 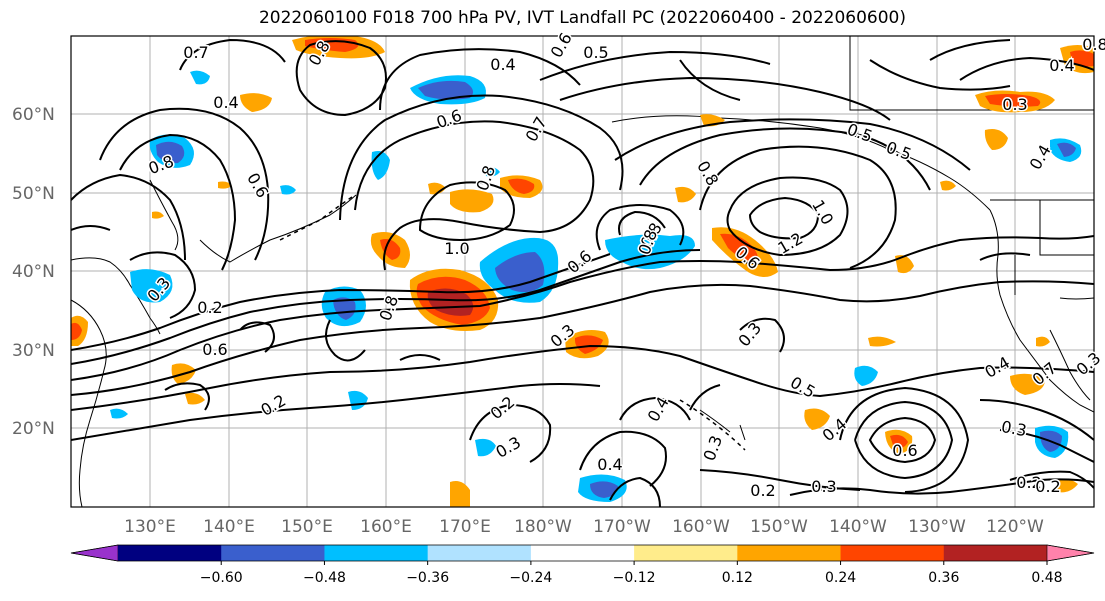 I want to click on colorbar-tick-label: 0.48, so click(x=1046, y=578).